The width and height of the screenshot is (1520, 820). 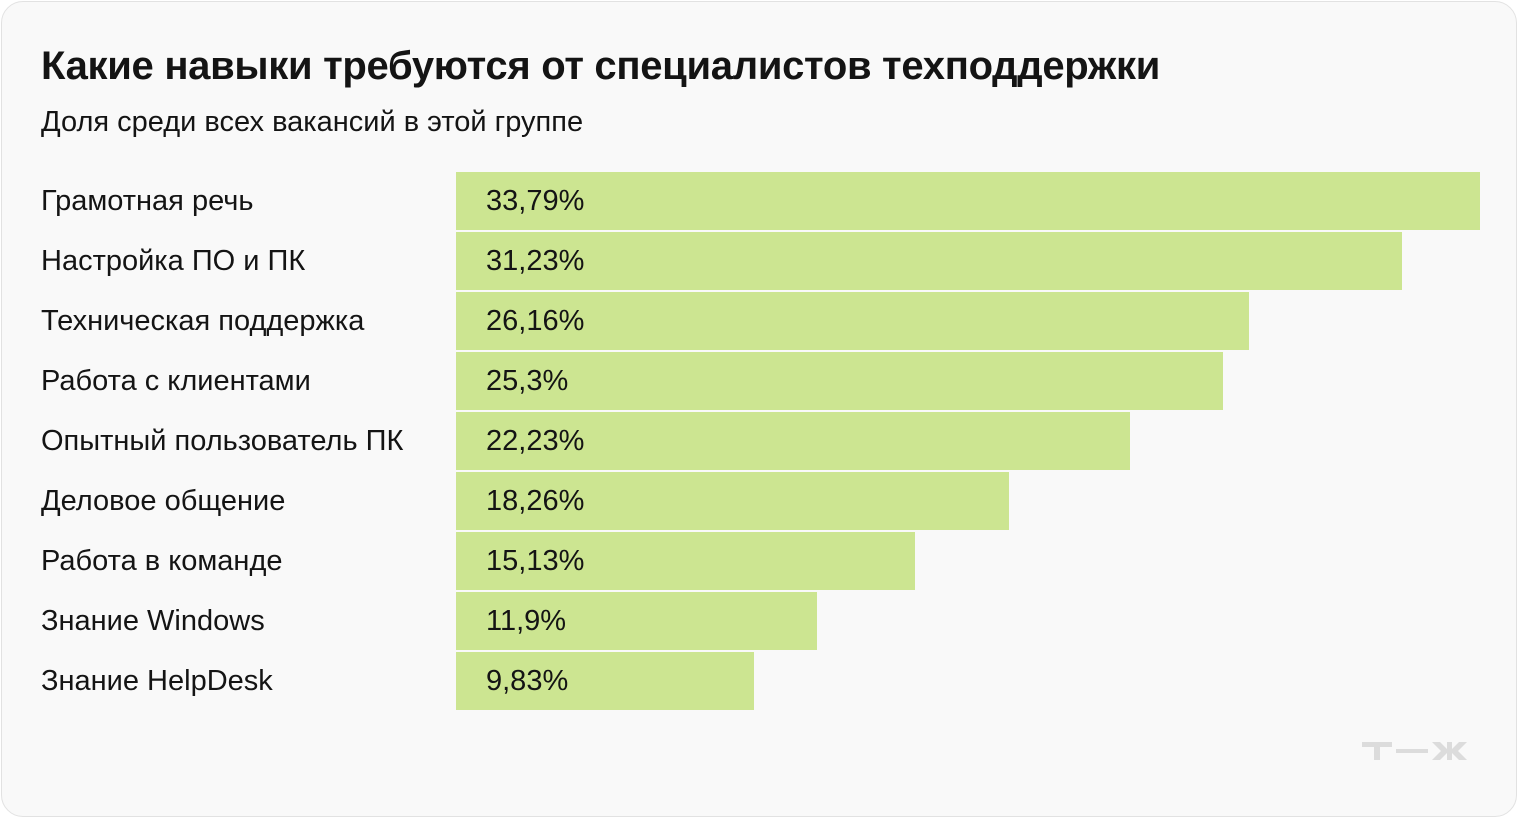 I want to click on tzh-logo-icon, so click(x=1414, y=751).